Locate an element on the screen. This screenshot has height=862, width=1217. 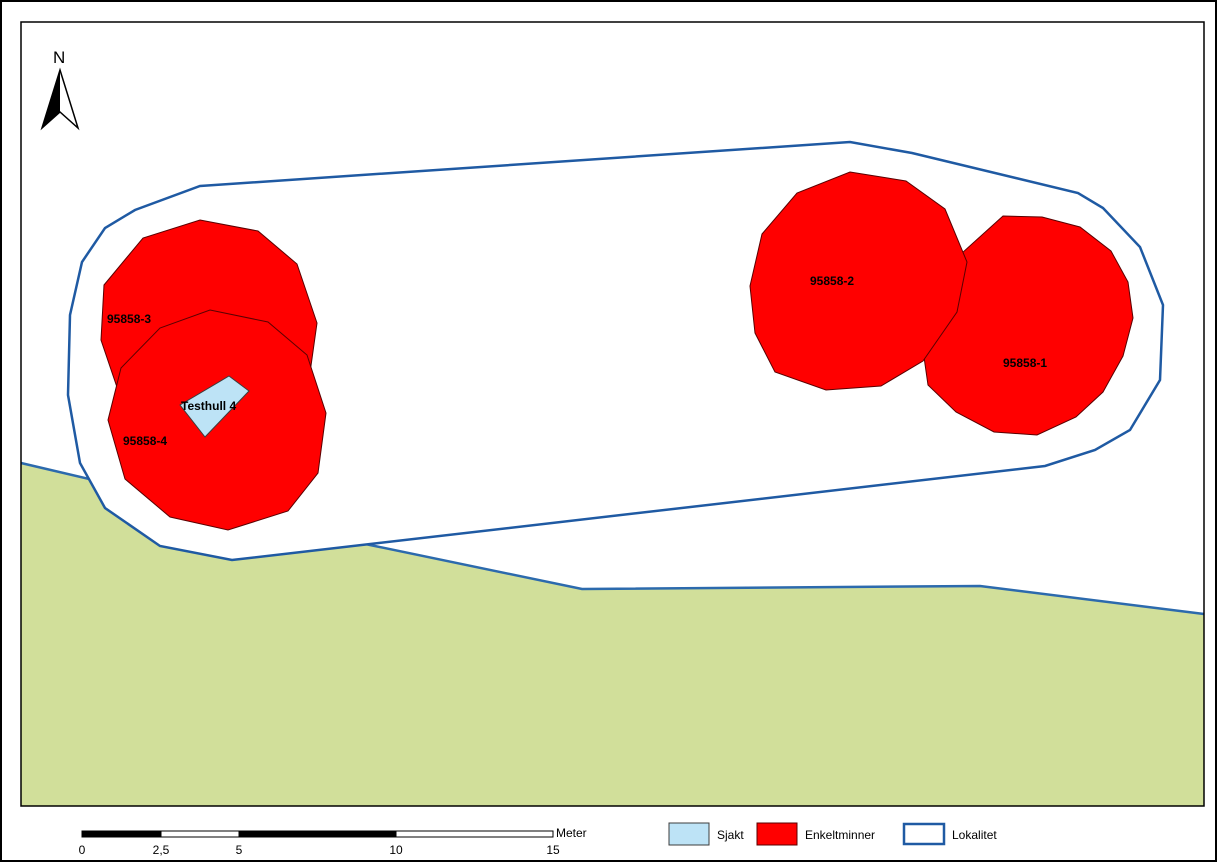
scale-bar: 0 2,5 5 10 15 Meter is located at coordinates (333, 841).